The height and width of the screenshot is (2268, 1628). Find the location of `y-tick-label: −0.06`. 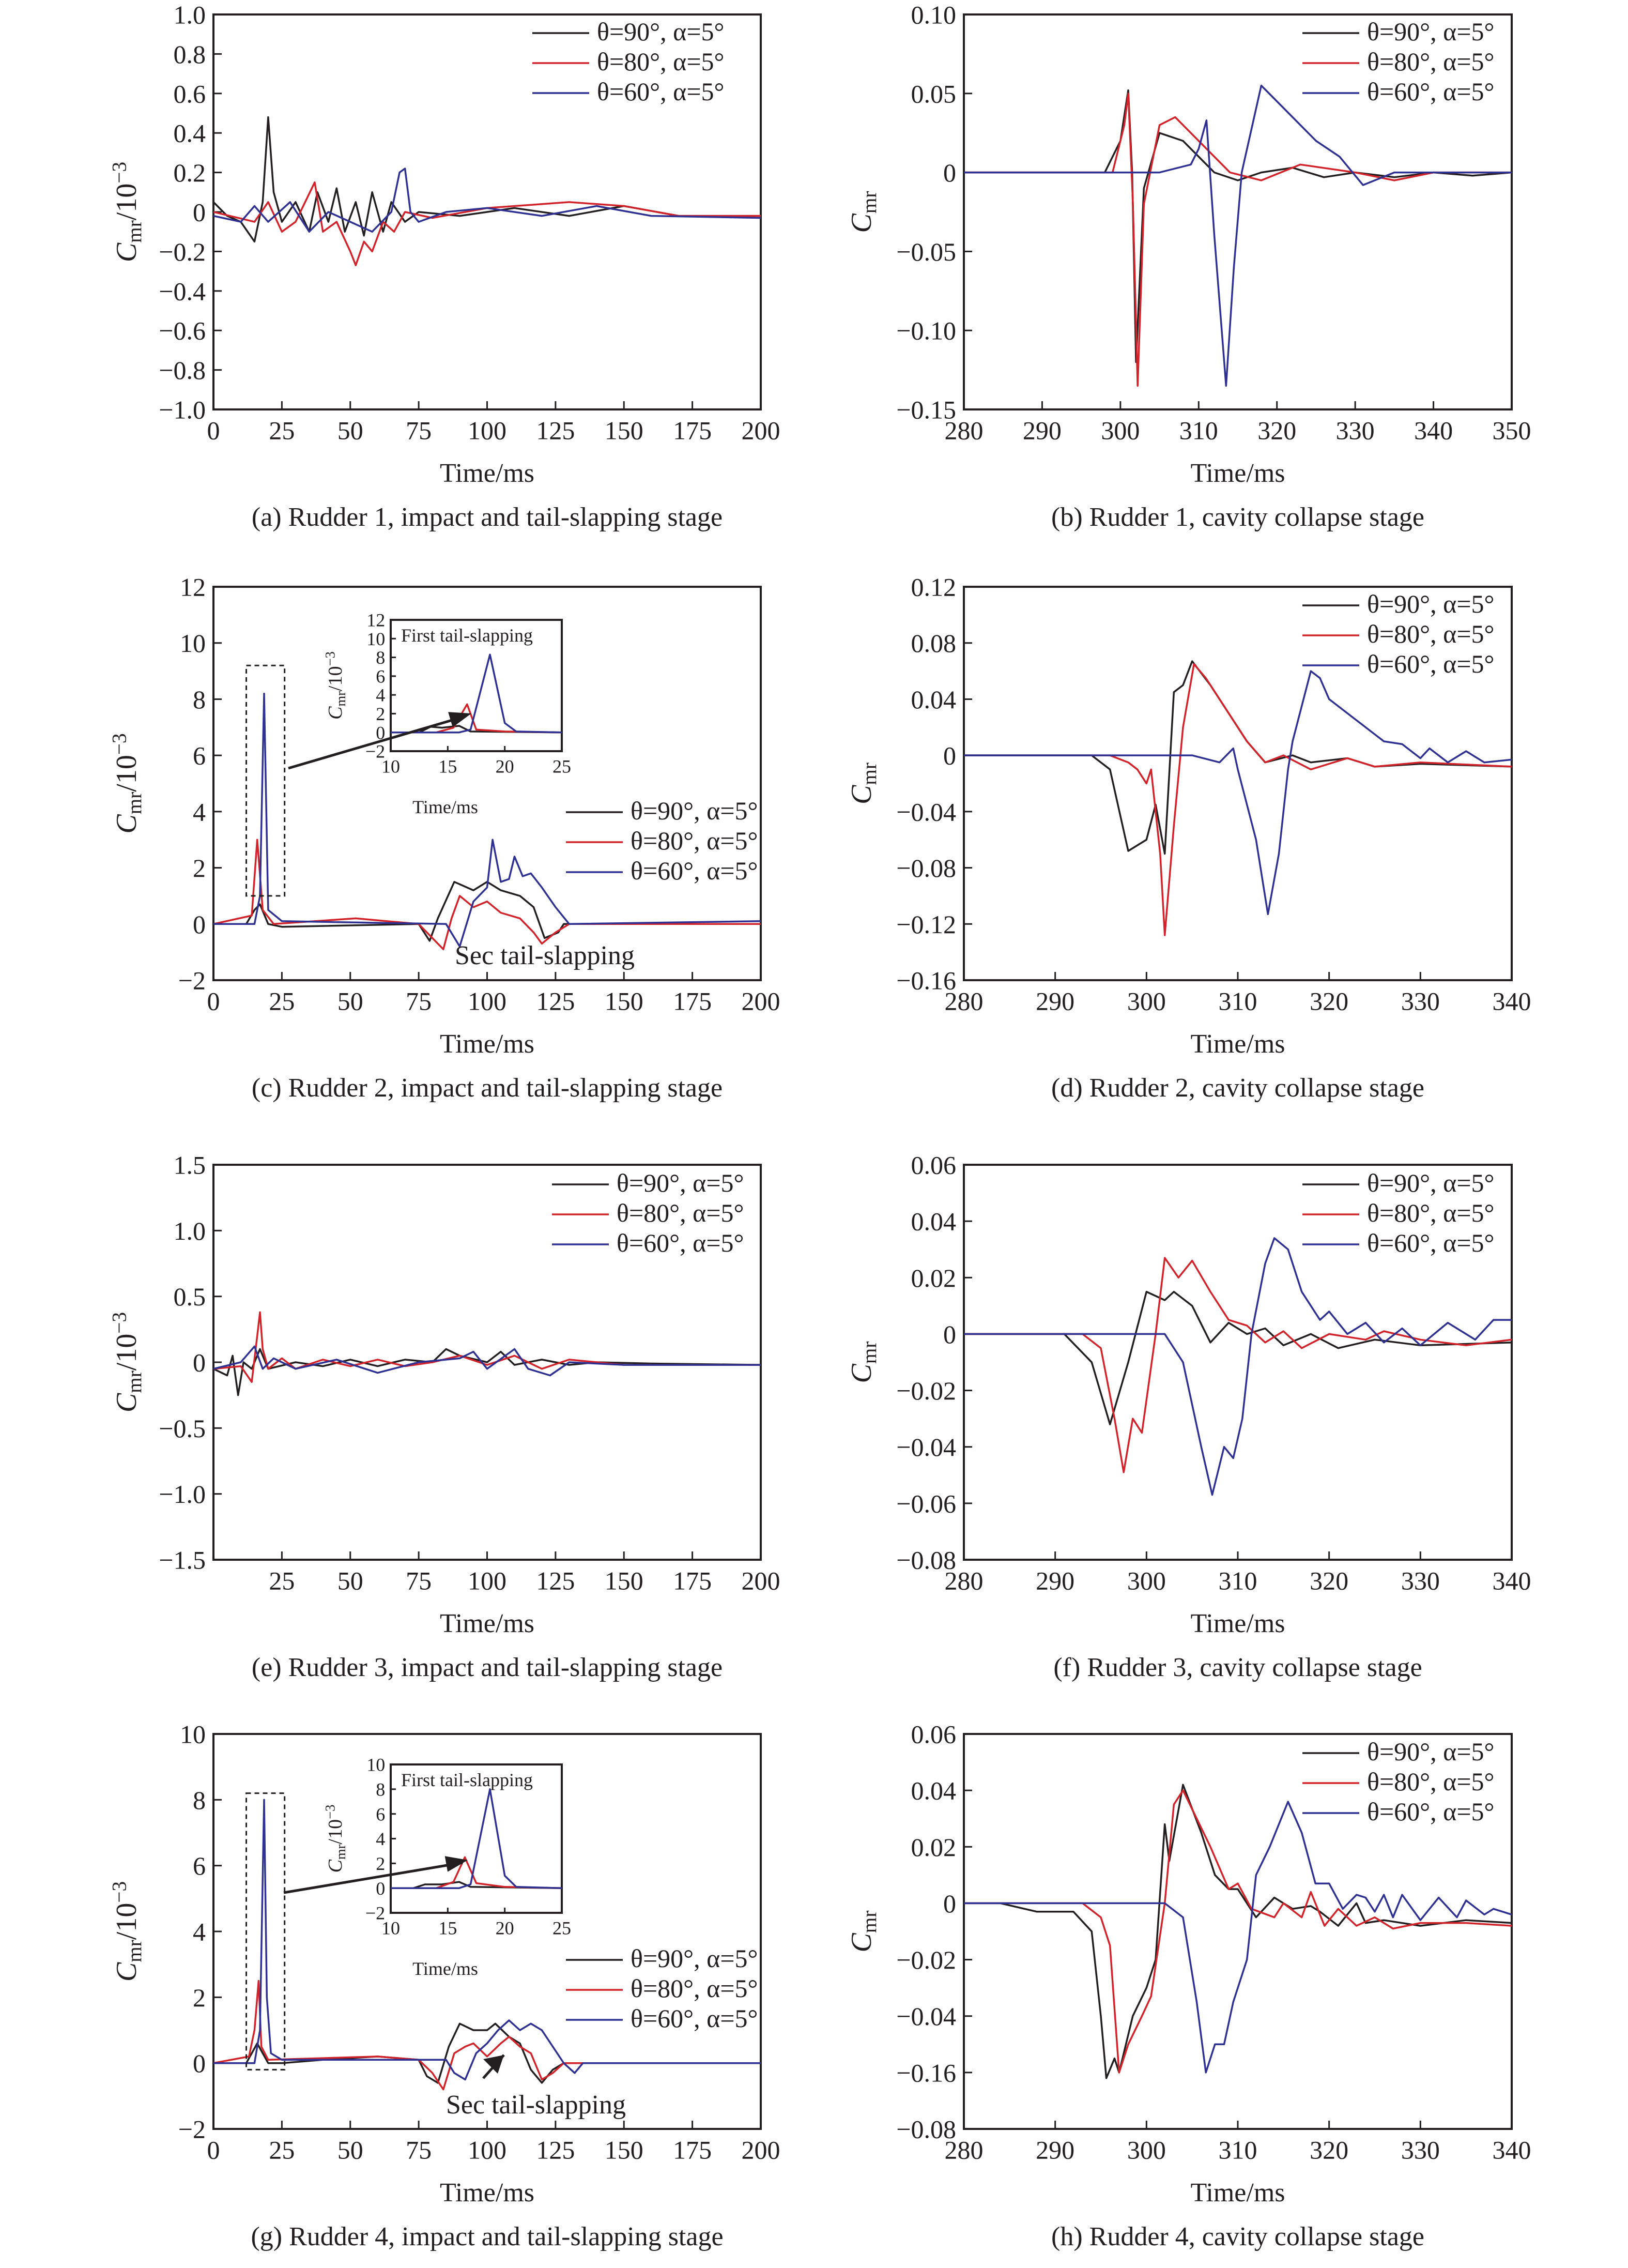

y-tick-label: −0.06 is located at coordinates (926, 1503).